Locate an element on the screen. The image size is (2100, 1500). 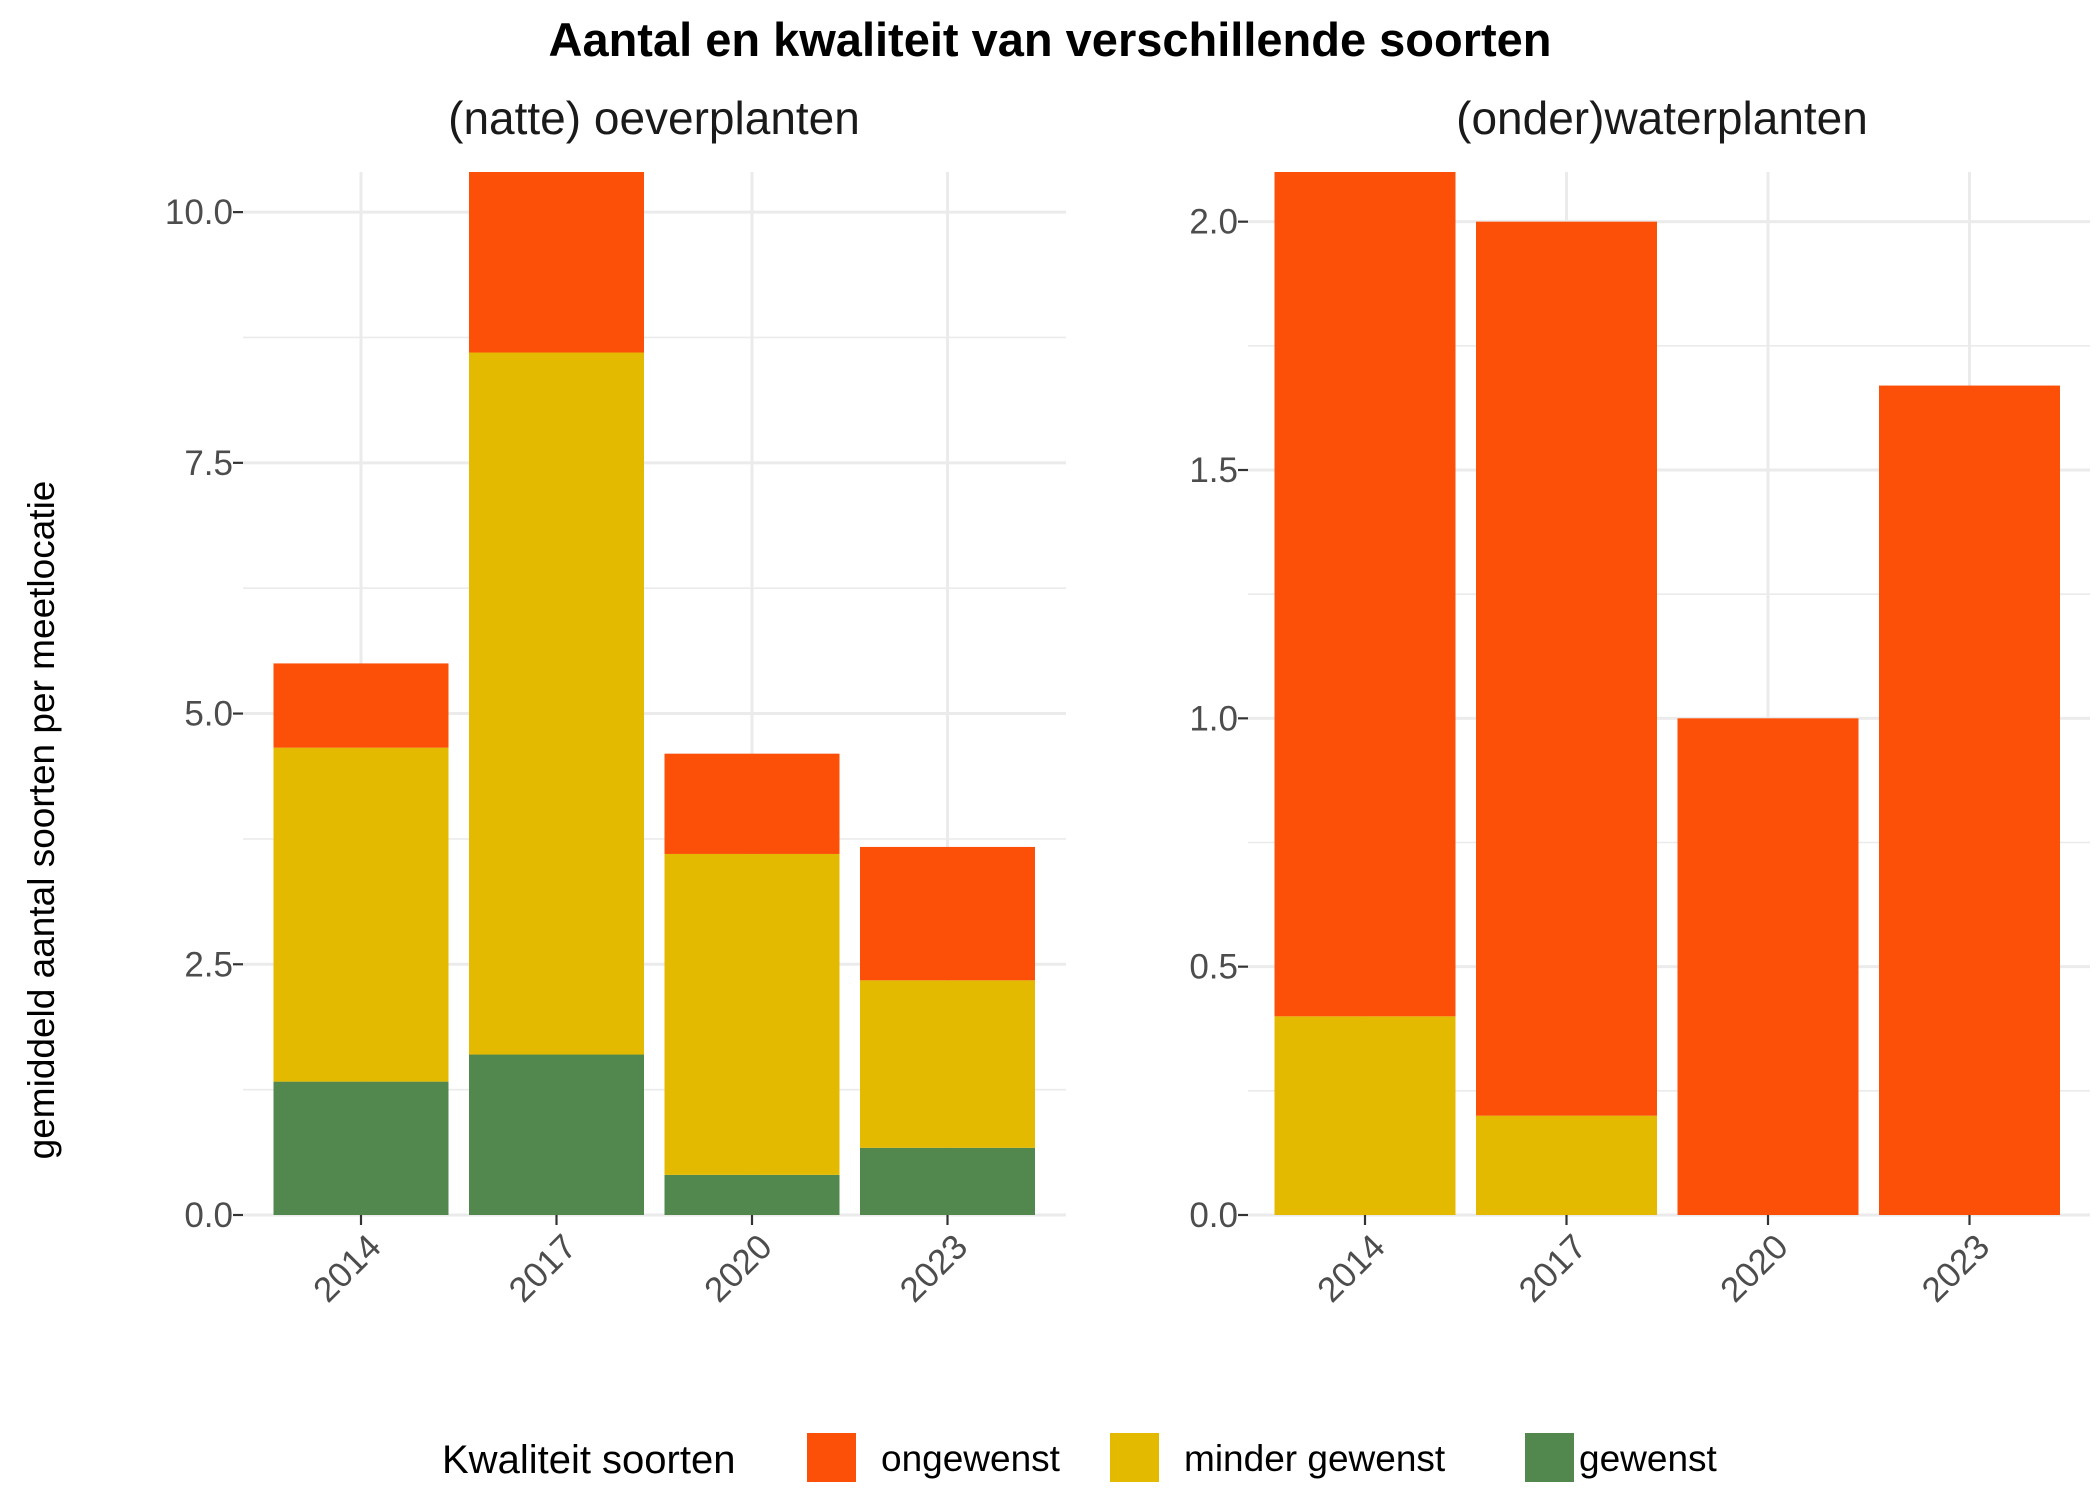
legend-title: Kwaliteit soorten is located at coordinates (588, 1460).